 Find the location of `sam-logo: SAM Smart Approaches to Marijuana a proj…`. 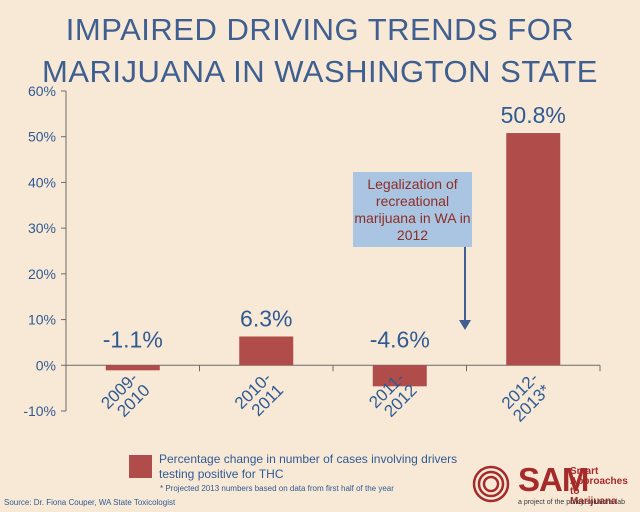

sam-logo: SAM Smart Approaches to Marijuana a proj… is located at coordinates (554, 485).